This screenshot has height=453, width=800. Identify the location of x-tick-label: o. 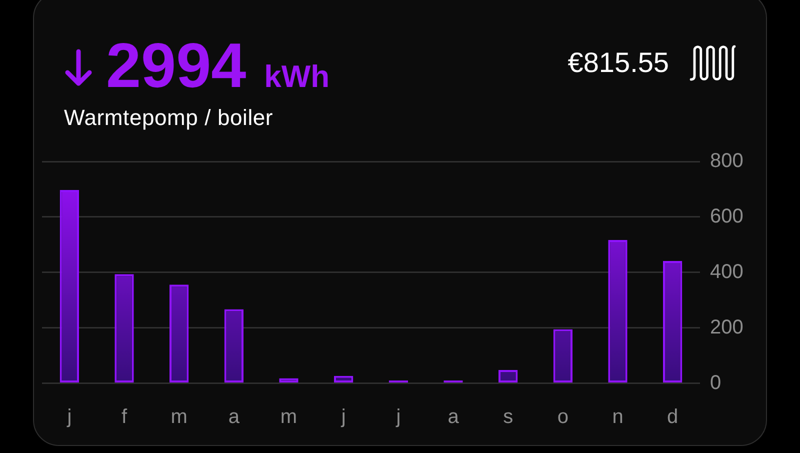
(562, 417).